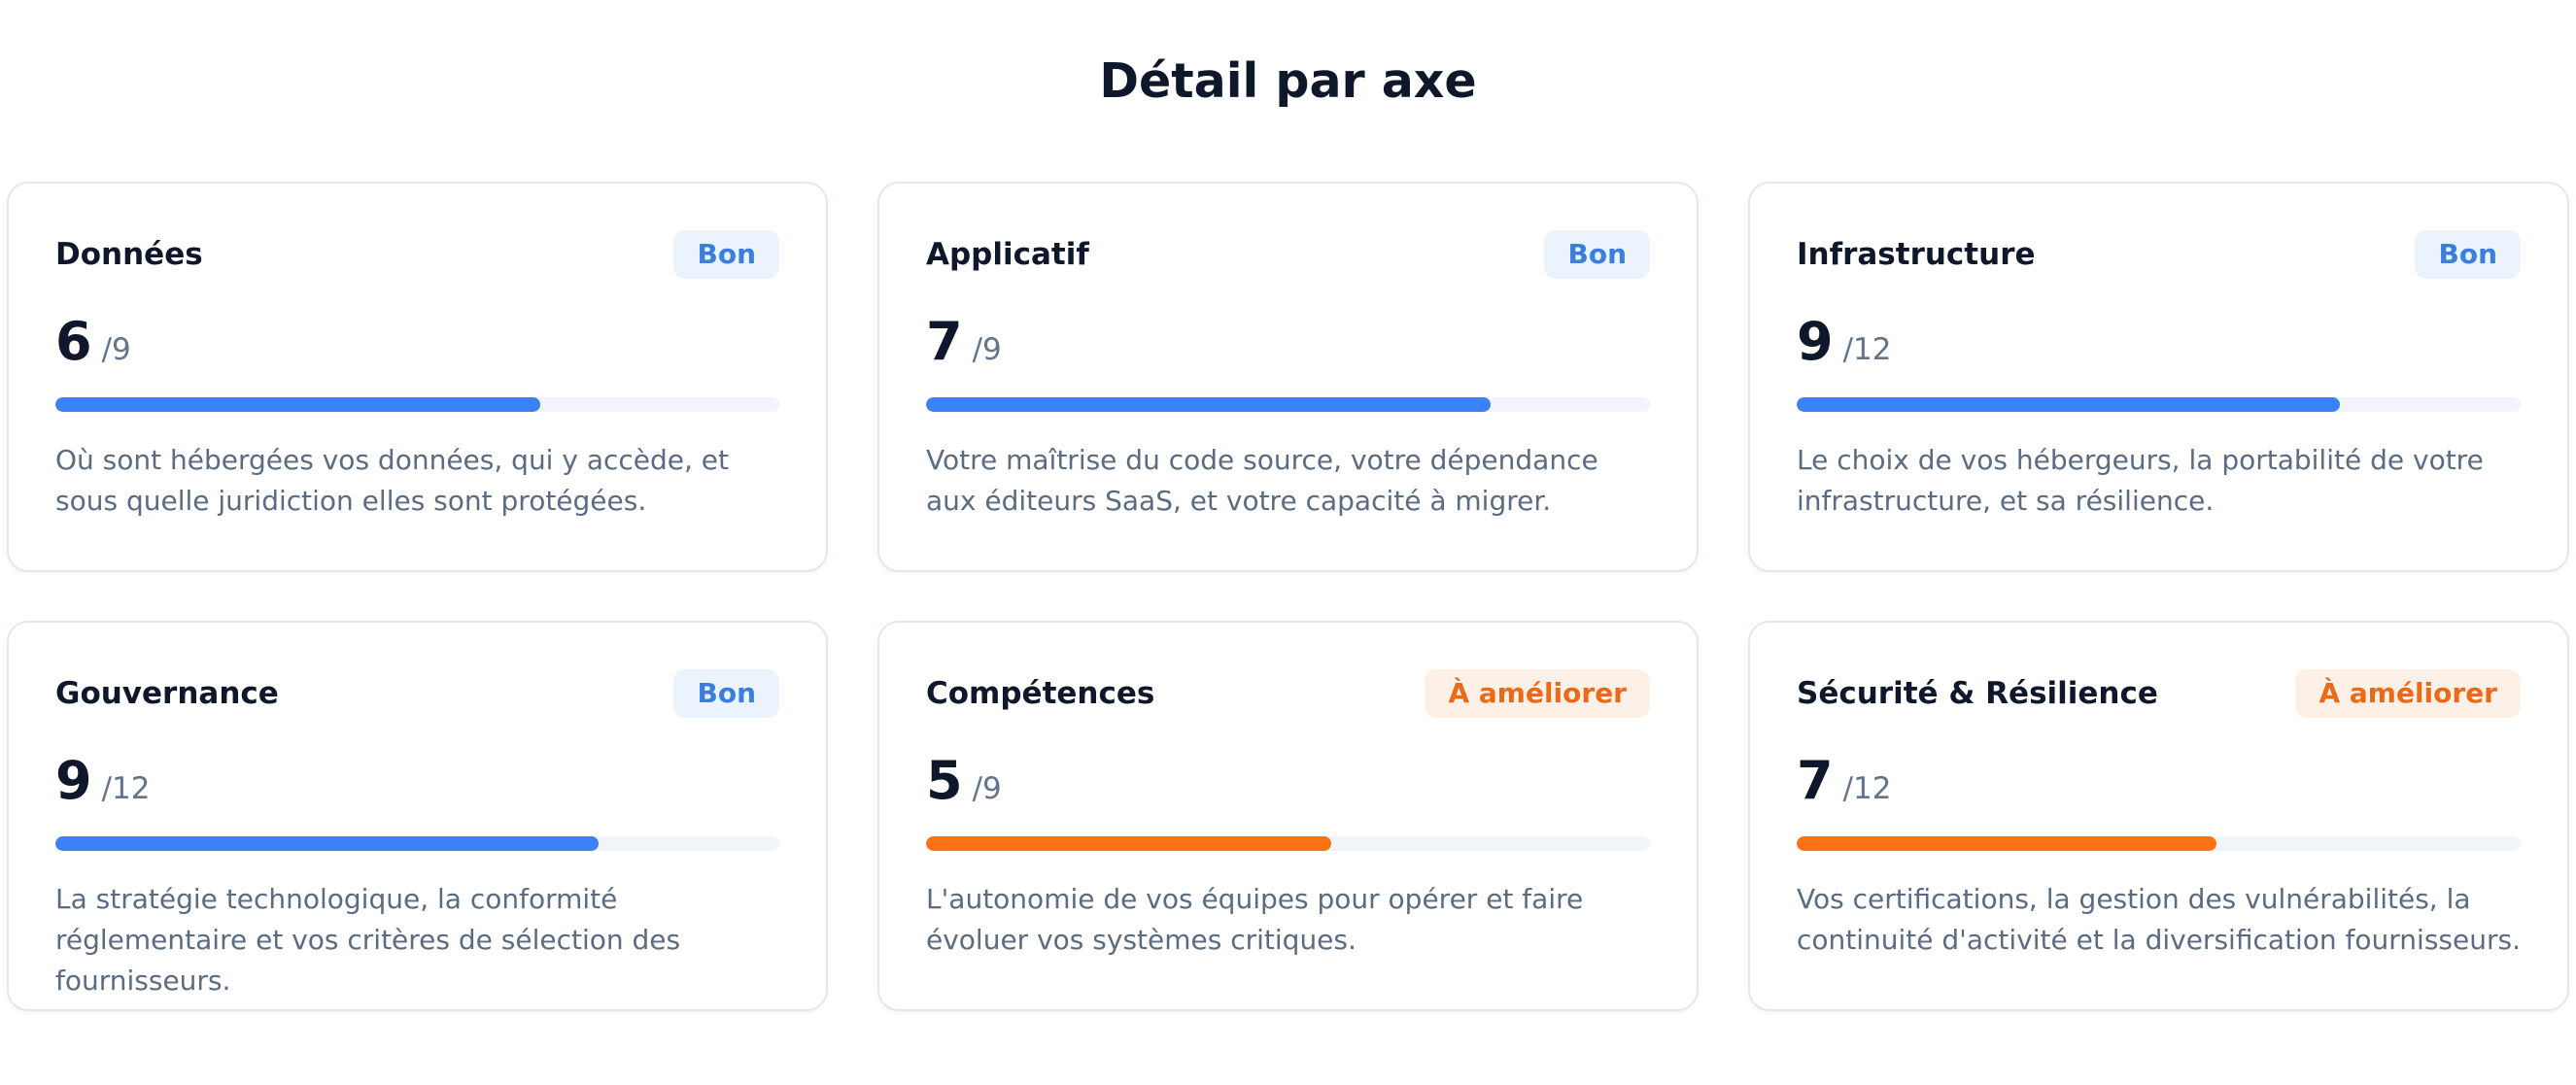 Image resolution: width=2576 pixels, height=1085 pixels. I want to click on card-title: Données, so click(129, 254).